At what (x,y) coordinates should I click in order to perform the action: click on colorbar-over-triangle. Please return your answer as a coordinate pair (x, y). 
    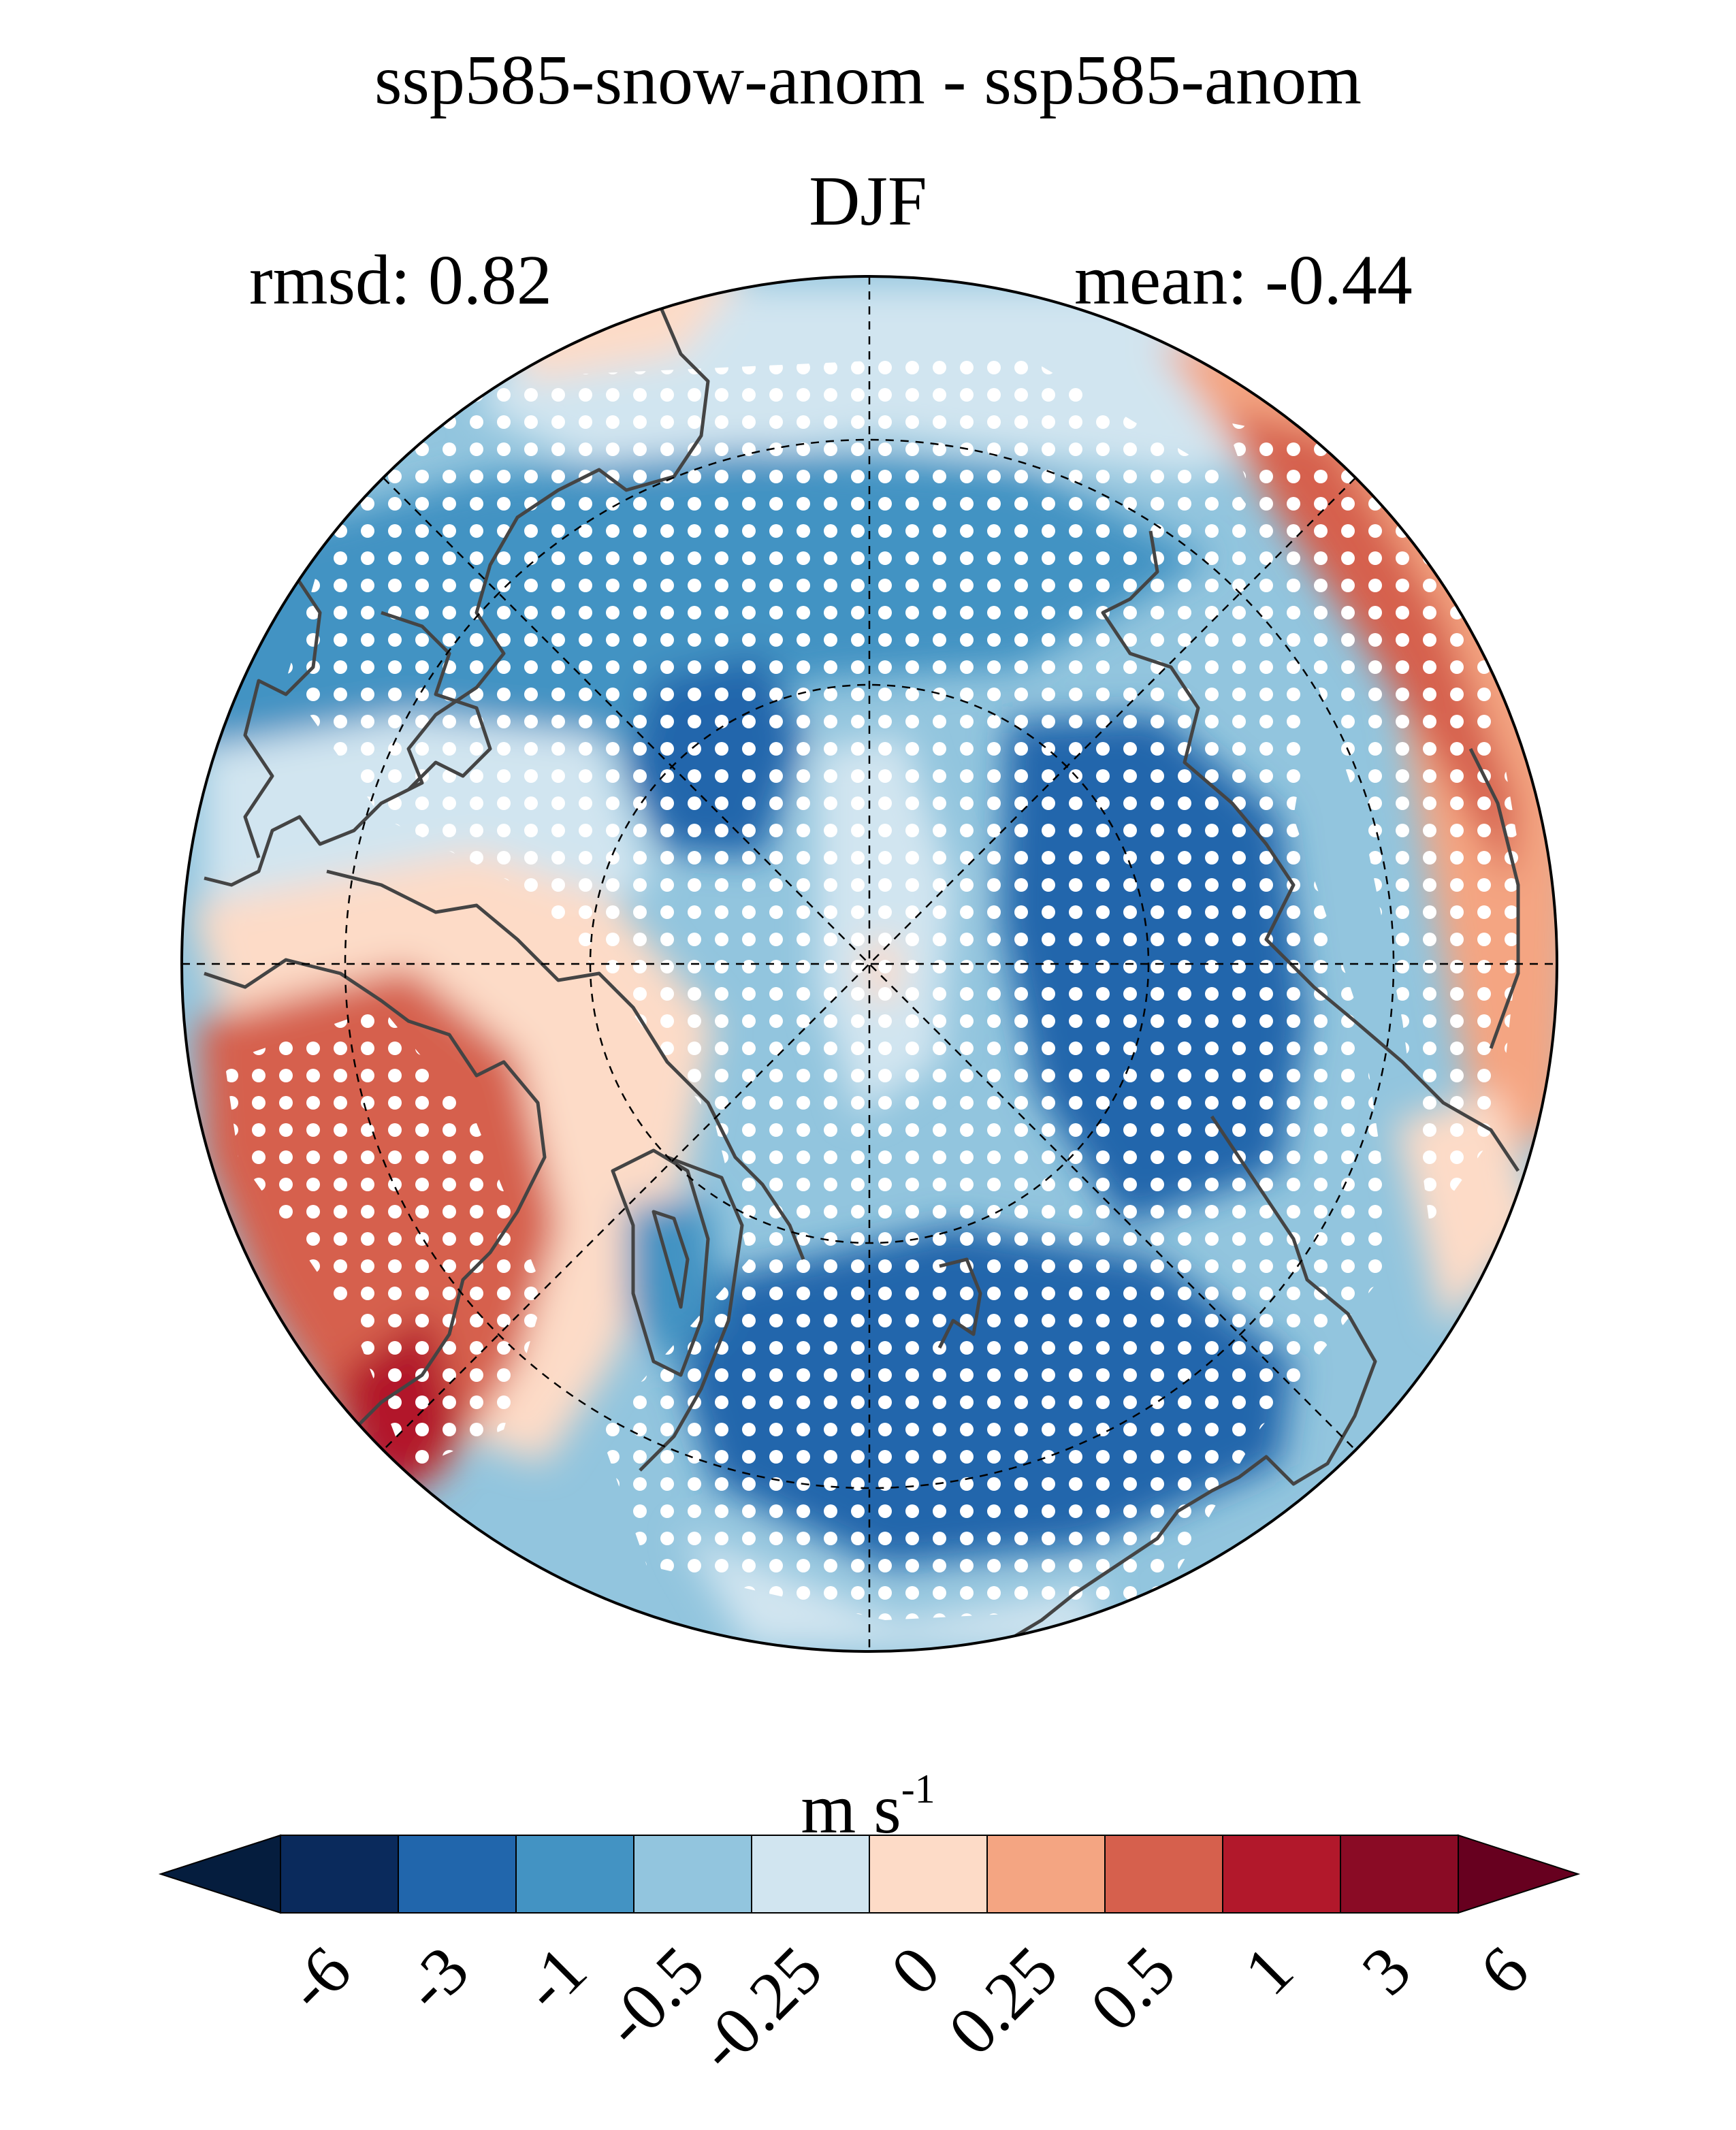
    Looking at the image, I should click on (1519, 1874).